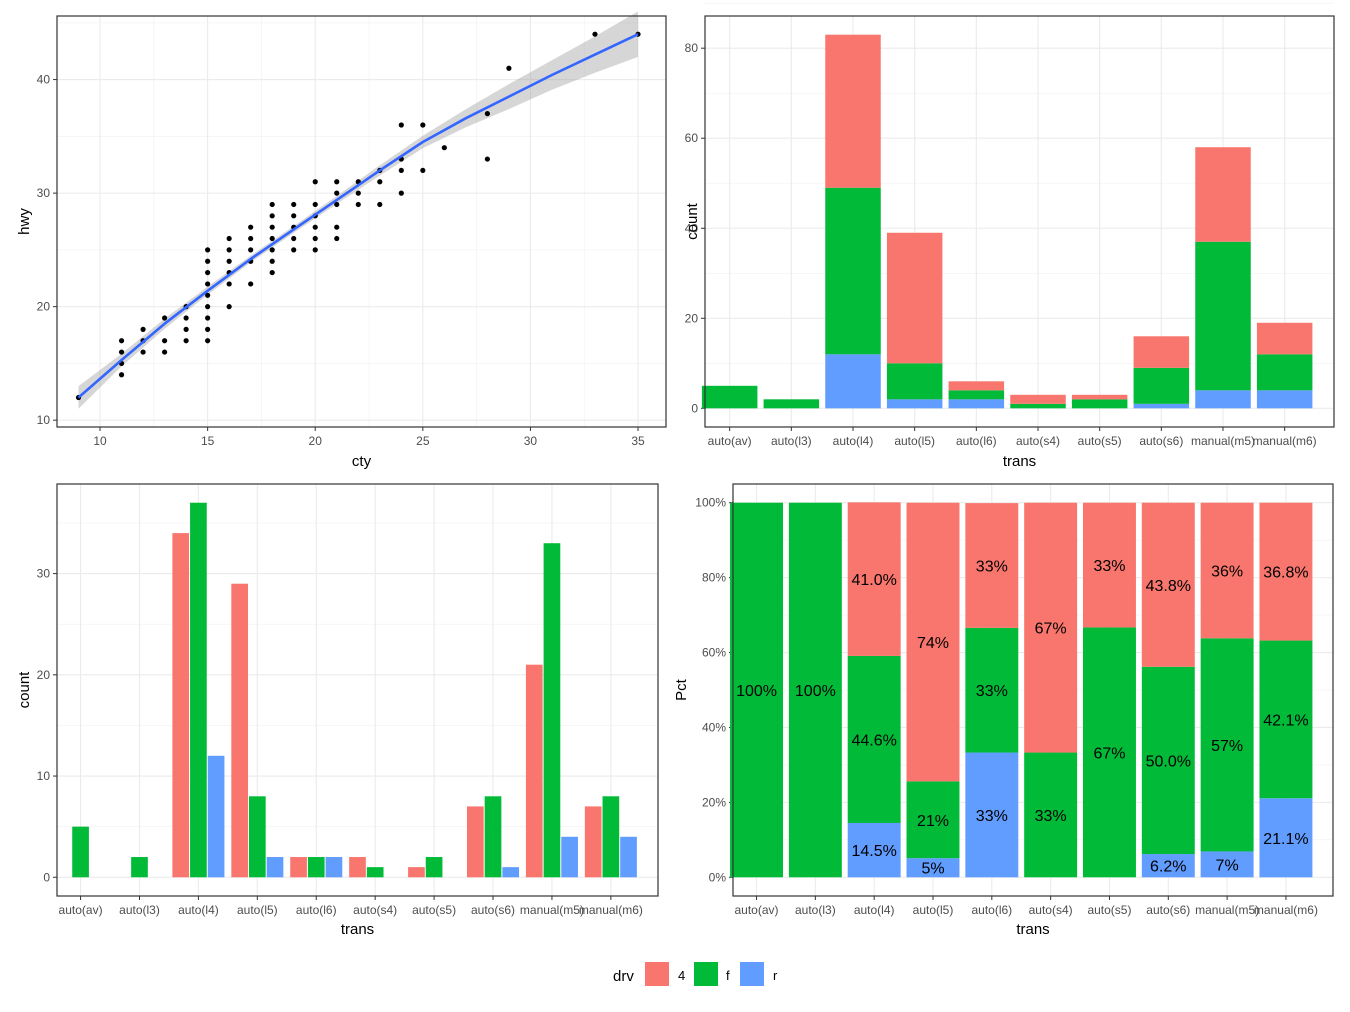 This screenshot has height=1012, width=1350. I want to click on y-tick-label: 0, so click(694, 408).